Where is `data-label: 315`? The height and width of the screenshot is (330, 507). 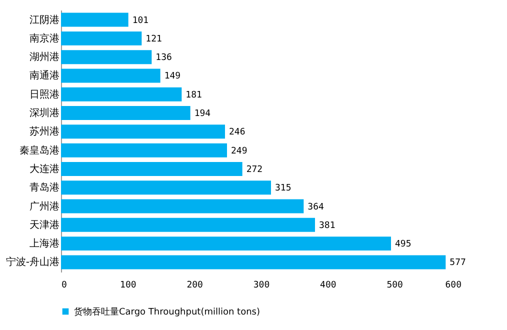
data-label: 315 is located at coordinates (283, 189).